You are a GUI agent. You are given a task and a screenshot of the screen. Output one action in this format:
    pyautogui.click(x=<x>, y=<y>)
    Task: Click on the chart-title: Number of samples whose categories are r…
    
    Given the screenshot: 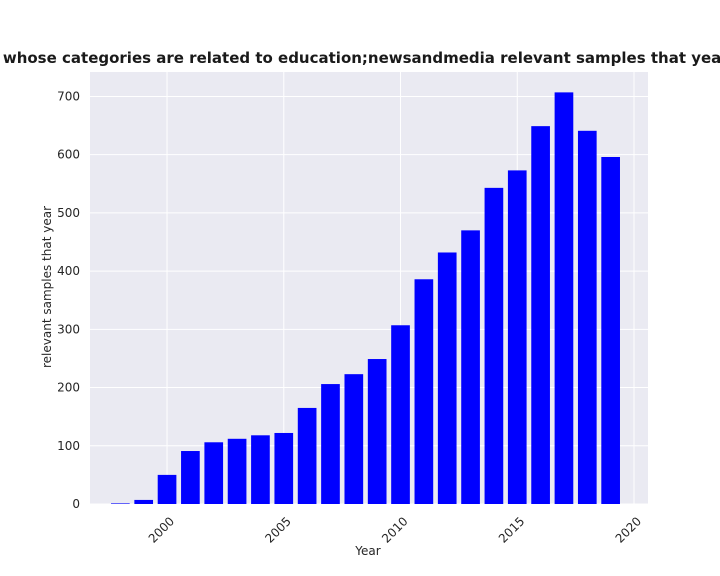 What is the action you would take?
    pyautogui.click(x=360, y=58)
    